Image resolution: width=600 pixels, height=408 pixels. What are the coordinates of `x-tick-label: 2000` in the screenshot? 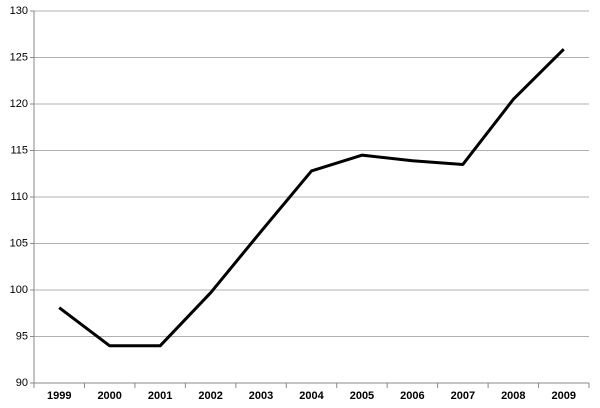 It's located at (109, 396).